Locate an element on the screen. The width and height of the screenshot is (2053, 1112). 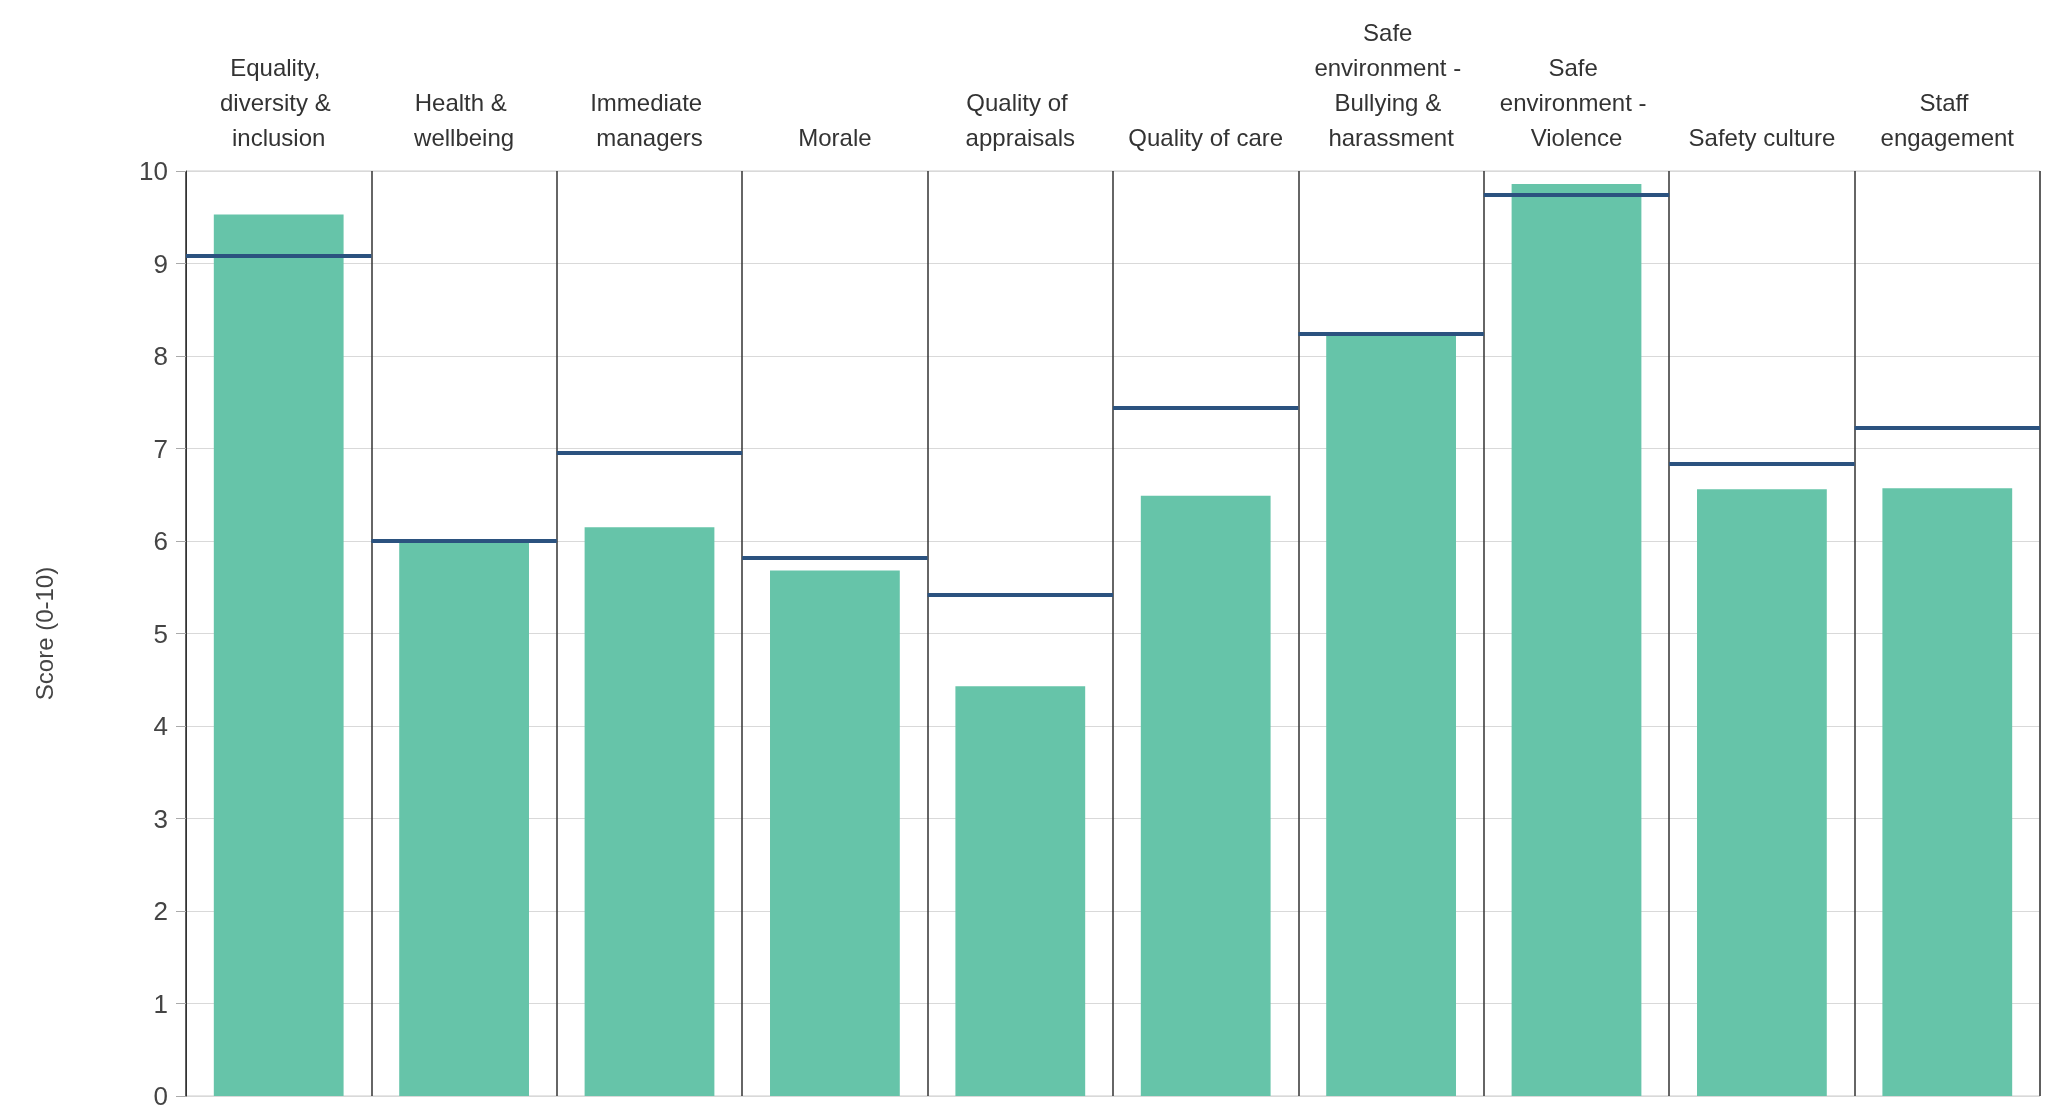
y-tick-label: 4 is located at coordinates (160, 726).